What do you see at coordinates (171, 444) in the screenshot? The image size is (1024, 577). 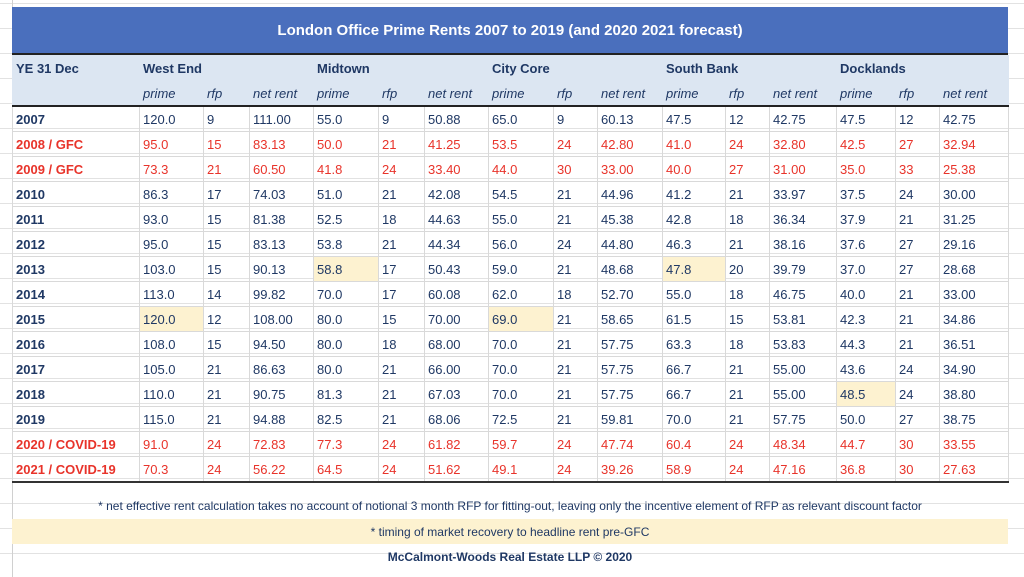 I see `prime-cell: 91.0` at bounding box center [171, 444].